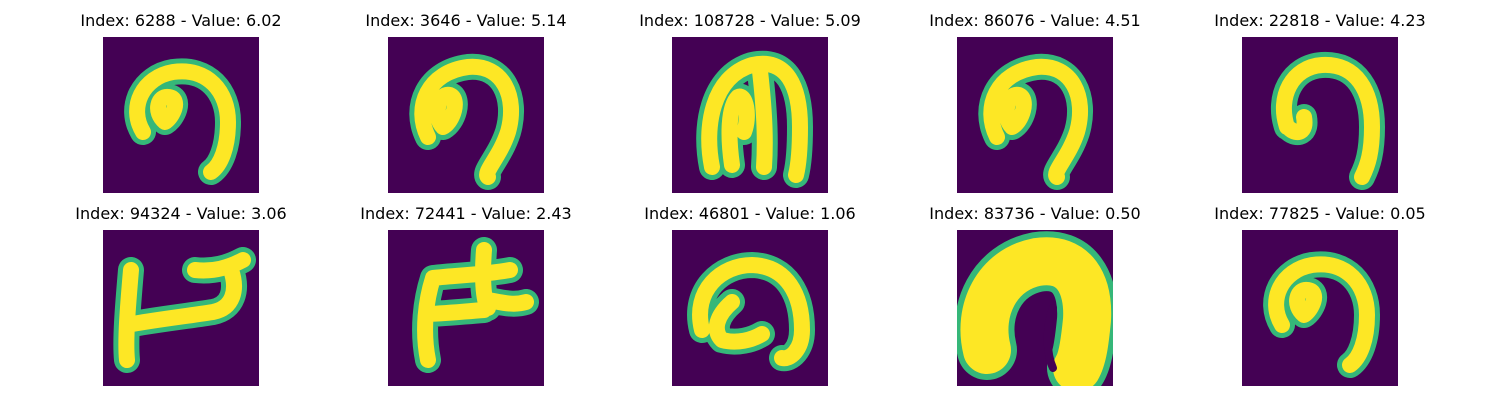 The height and width of the screenshot is (400, 1500). Describe the element at coordinates (1050, 338) in the screenshot. I see `blob-gap` at that location.